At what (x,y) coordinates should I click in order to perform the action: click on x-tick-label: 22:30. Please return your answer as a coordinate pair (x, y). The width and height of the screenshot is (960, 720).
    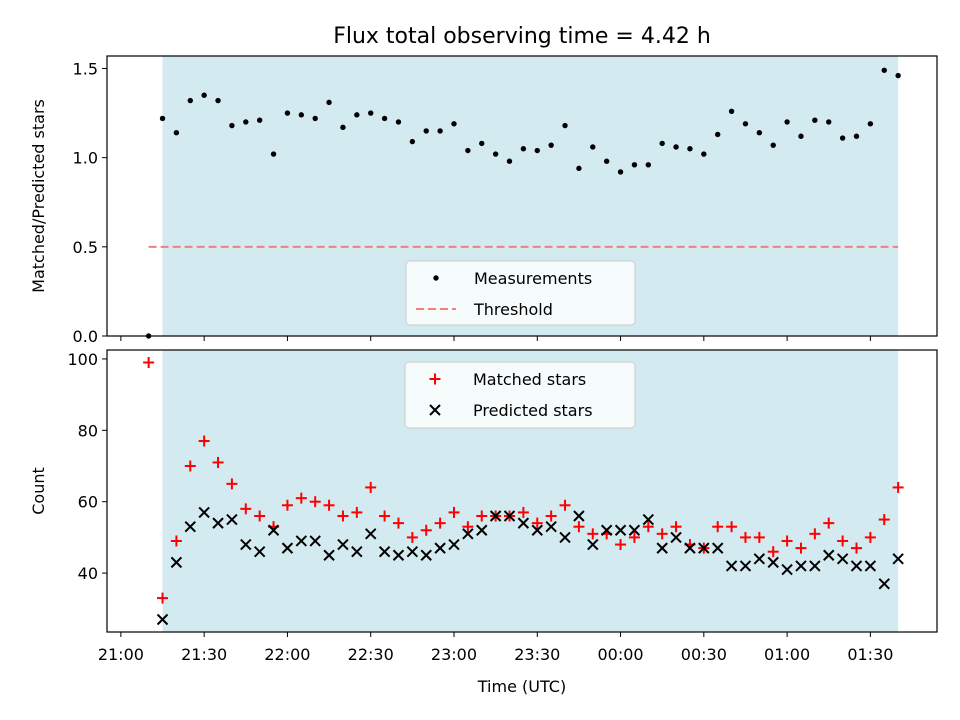
    Looking at the image, I should click on (371, 654).